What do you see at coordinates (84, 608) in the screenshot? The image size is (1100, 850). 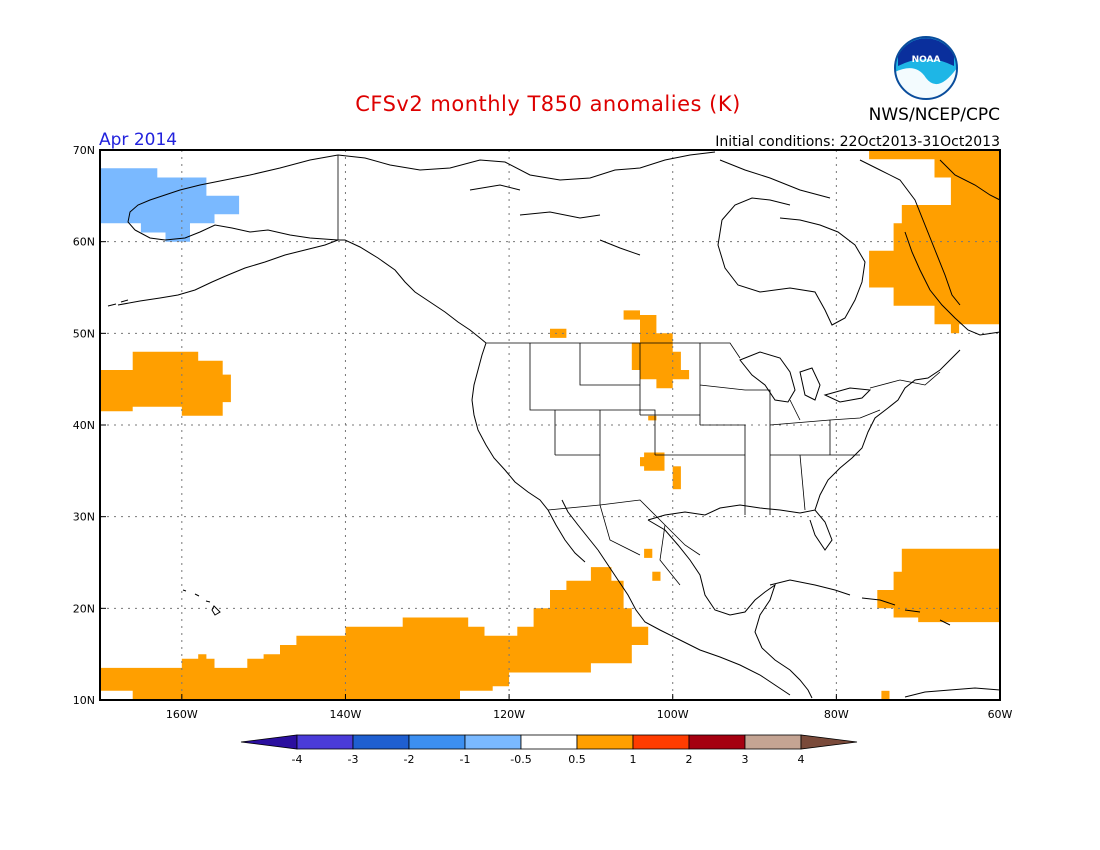 I see `lat-tick-label: 20N` at bounding box center [84, 608].